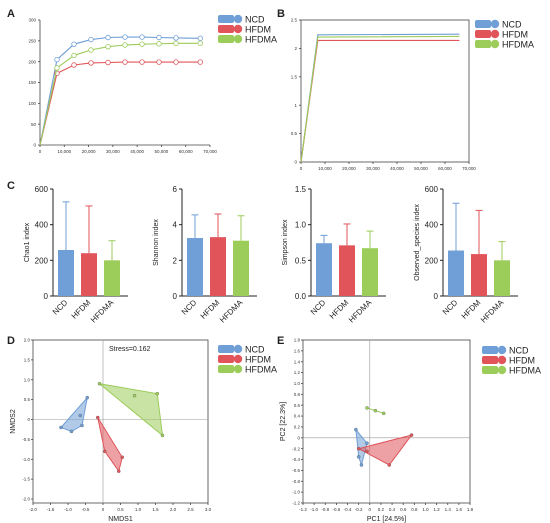 This screenshot has height=523, width=550. I want to click on e-x-tick-label: -0.8, so click(325, 509).